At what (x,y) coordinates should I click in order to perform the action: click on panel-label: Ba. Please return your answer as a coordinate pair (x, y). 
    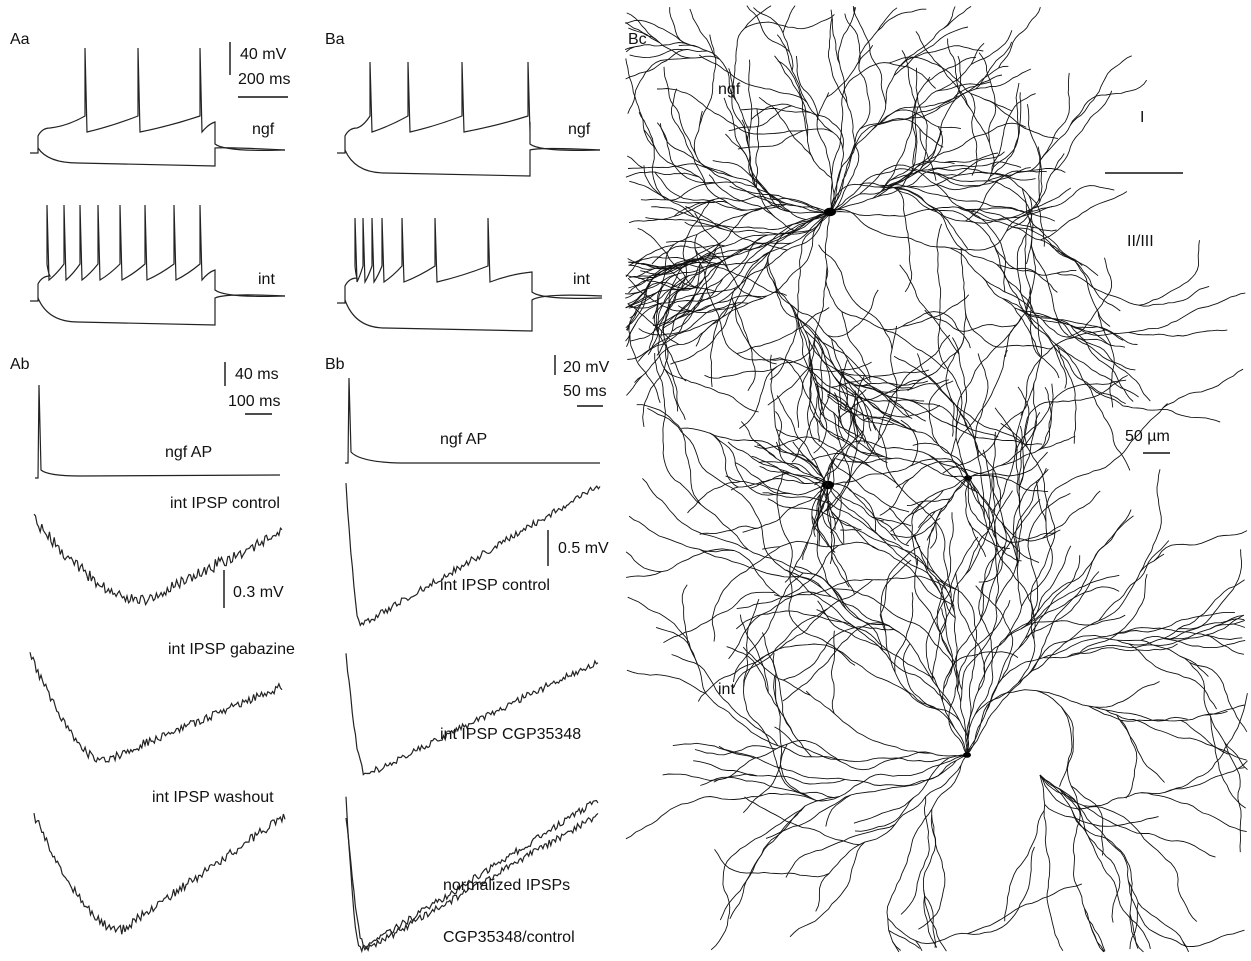
    Looking at the image, I should click on (335, 39).